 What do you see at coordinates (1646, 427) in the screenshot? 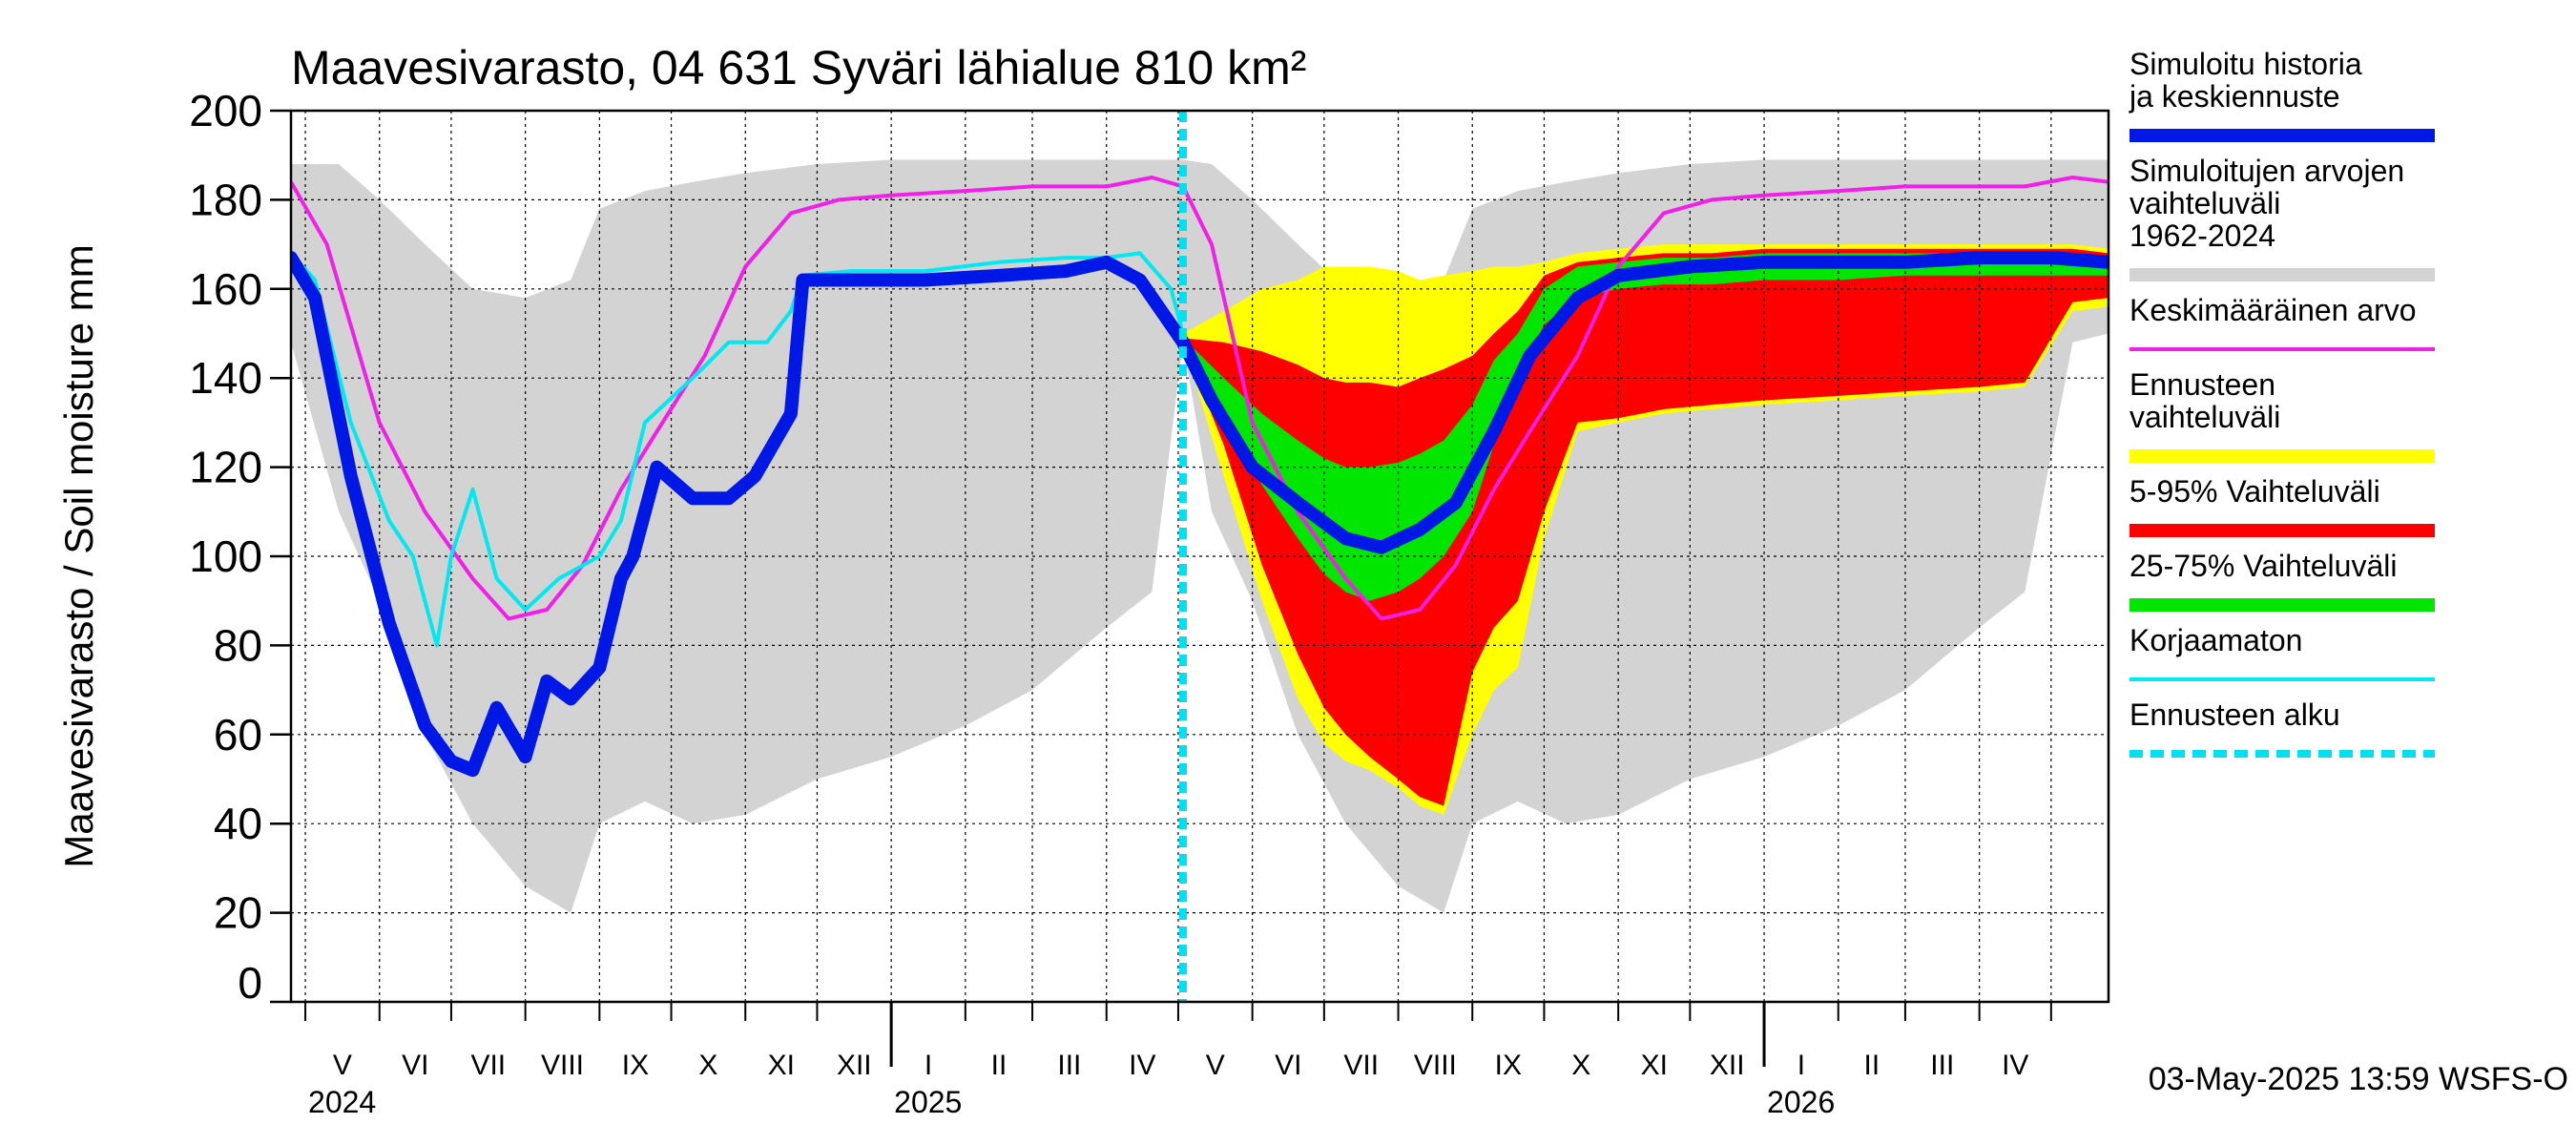
I see `p25-75-band` at bounding box center [1646, 427].